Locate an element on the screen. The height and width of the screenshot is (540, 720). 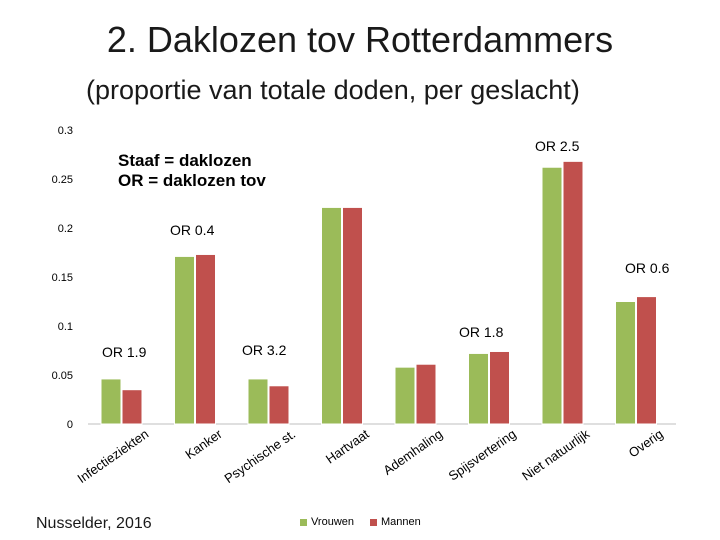
y-tick-label: 0.3 is located at coordinates (65, 131).